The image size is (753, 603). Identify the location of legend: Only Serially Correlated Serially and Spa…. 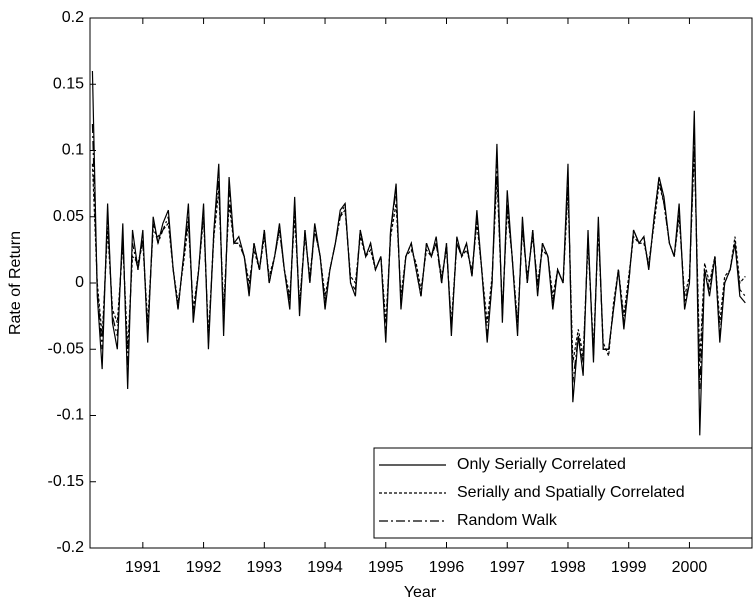
(563, 493).